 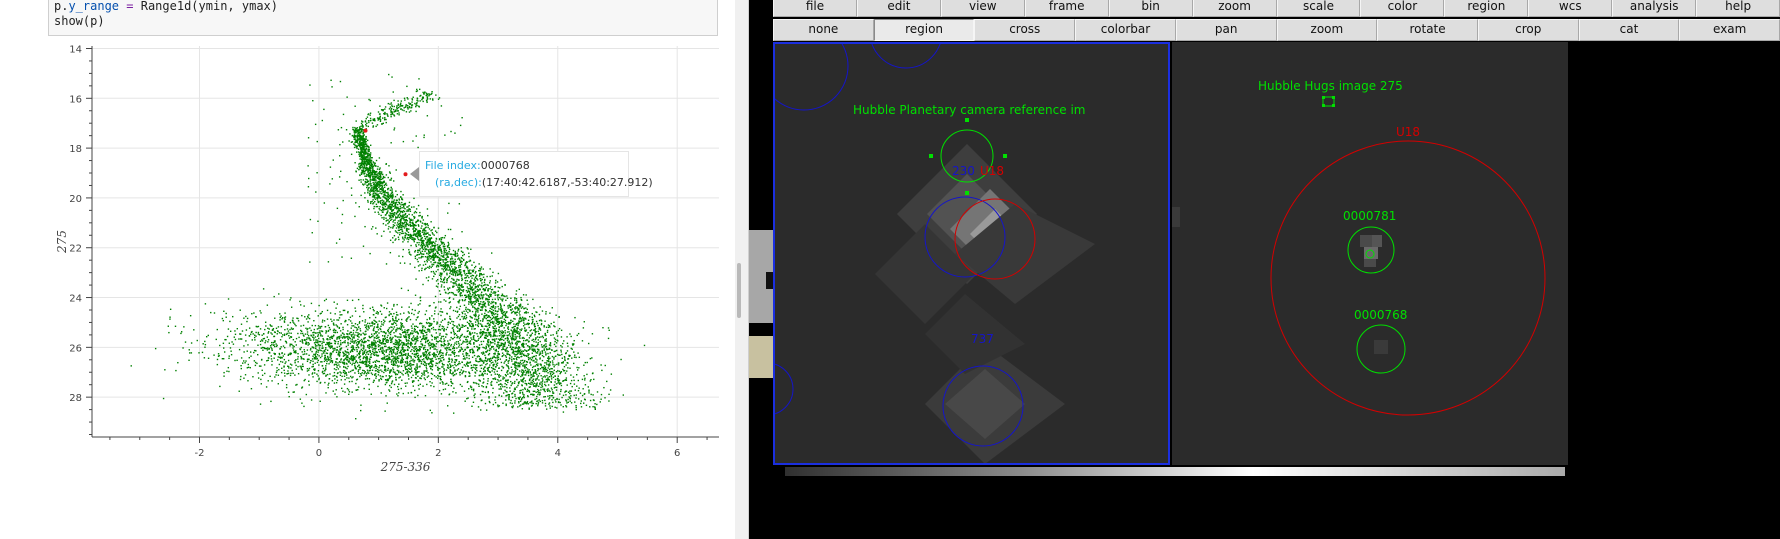 What do you see at coordinates (383, 18) in the screenshot?
I see `code-cell: p.y_range = Range1d(ymin, ymax) show(p)` at bounding box center [383, 18].